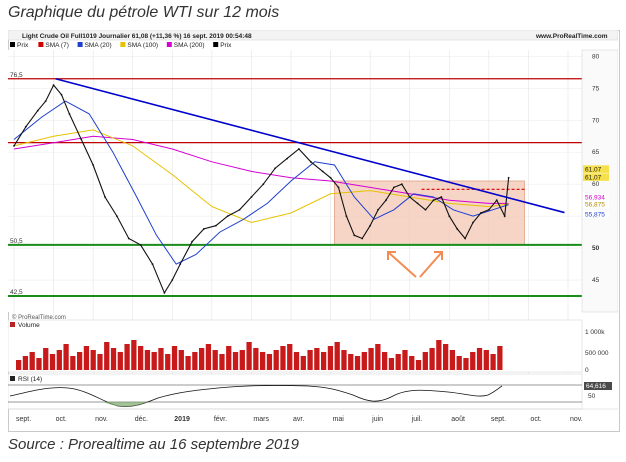  Describe the element at coordinates (576, 419) in the screenshot. I see `x-tick-label-14: nov.` at that location.